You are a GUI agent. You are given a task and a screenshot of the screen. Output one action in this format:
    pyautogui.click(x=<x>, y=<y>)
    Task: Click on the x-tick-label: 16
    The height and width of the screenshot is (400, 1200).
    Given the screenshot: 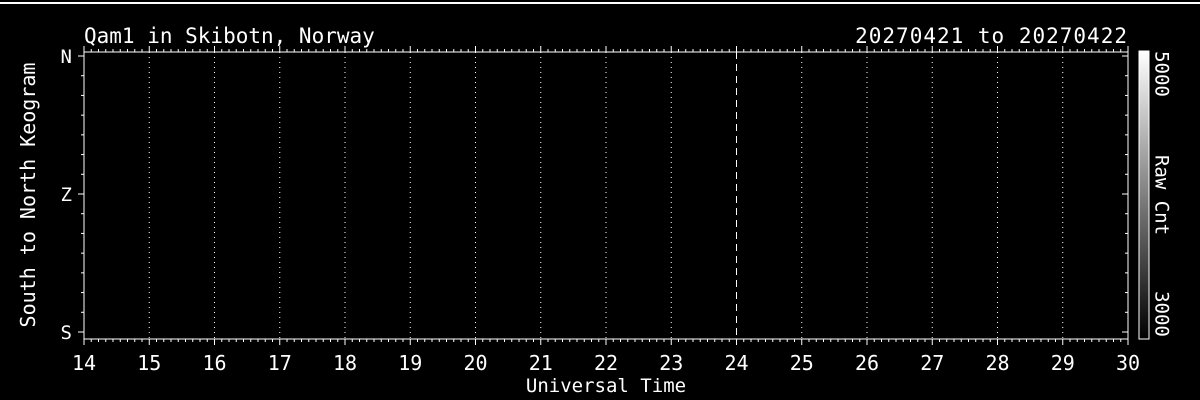 What is the action you would take?
    pyautogui.click(x=214, y=363)
    